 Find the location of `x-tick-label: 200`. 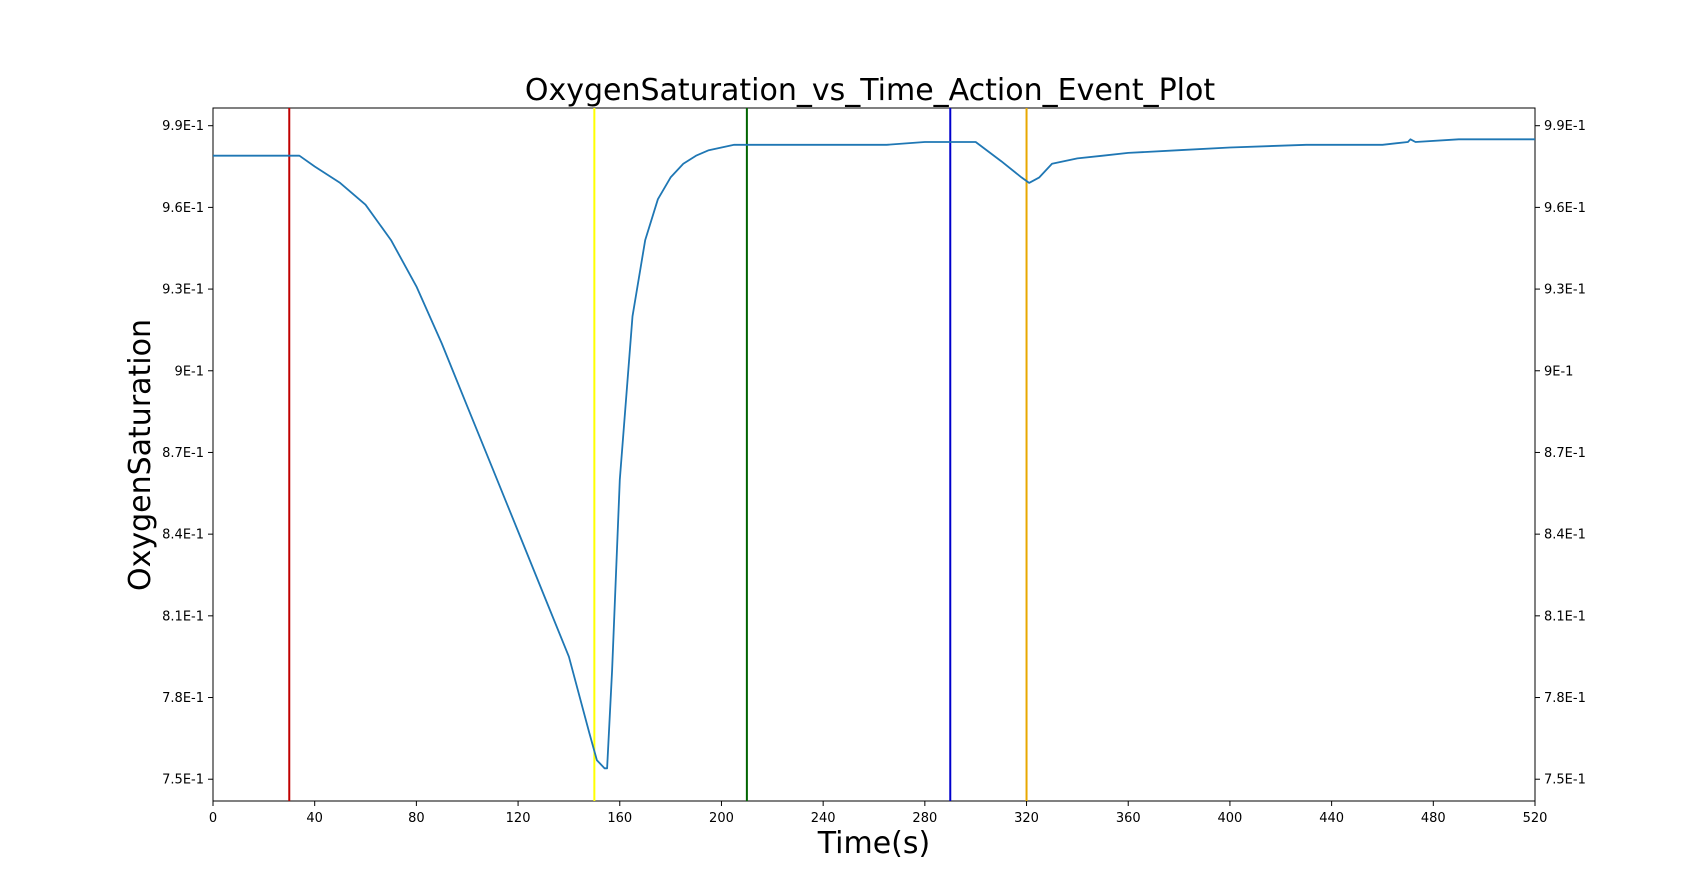

x-tick-label: 200 is located at coordinates (721, 818).